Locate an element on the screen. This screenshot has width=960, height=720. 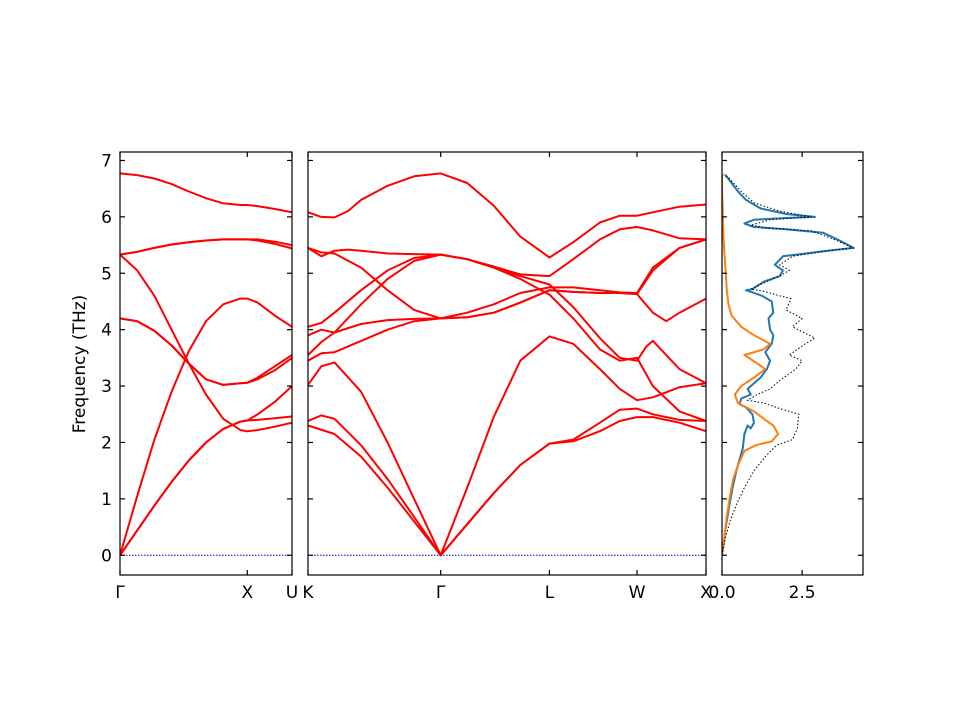
dos-xtick-label: 0.0 is located at coordinates (721, 593).